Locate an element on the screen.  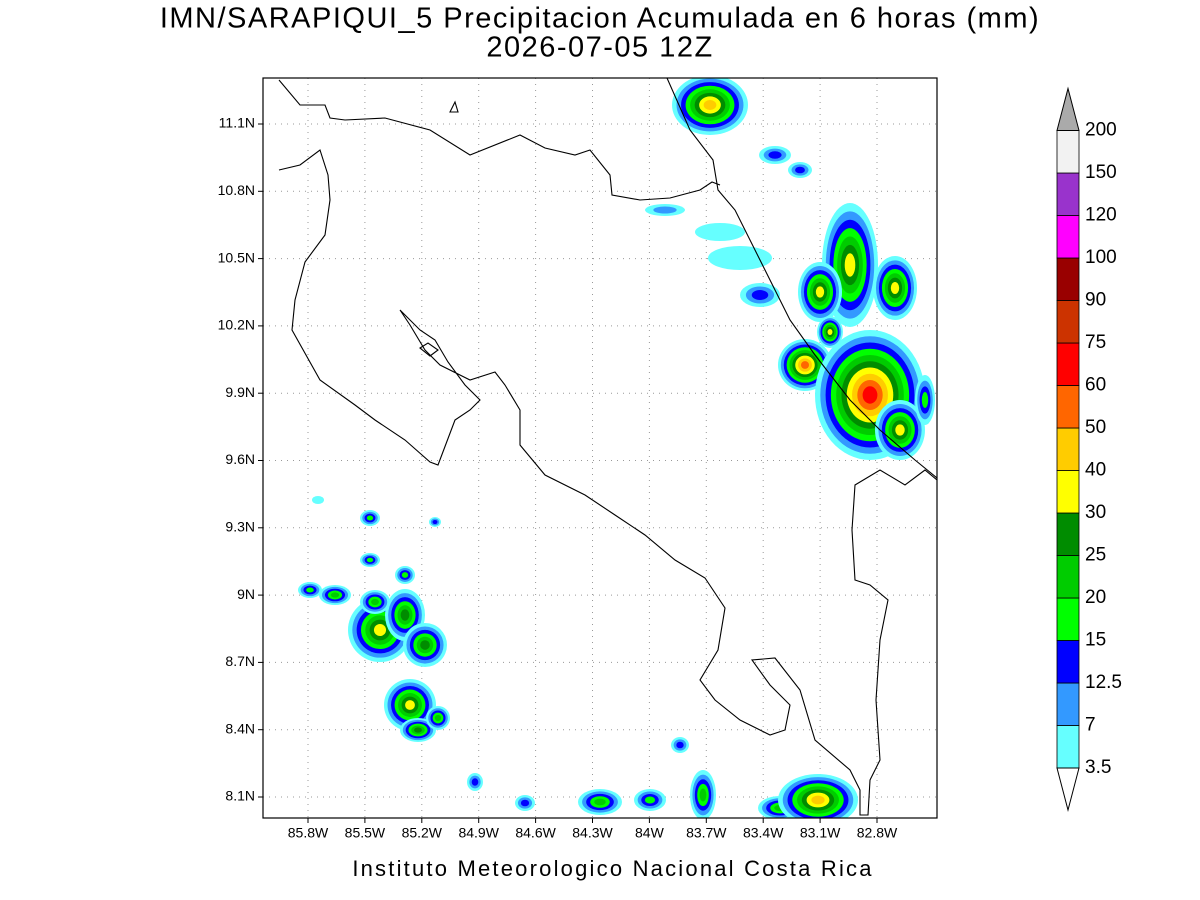
y-tick-label: 11.1N is located at coordinates (237, 123).